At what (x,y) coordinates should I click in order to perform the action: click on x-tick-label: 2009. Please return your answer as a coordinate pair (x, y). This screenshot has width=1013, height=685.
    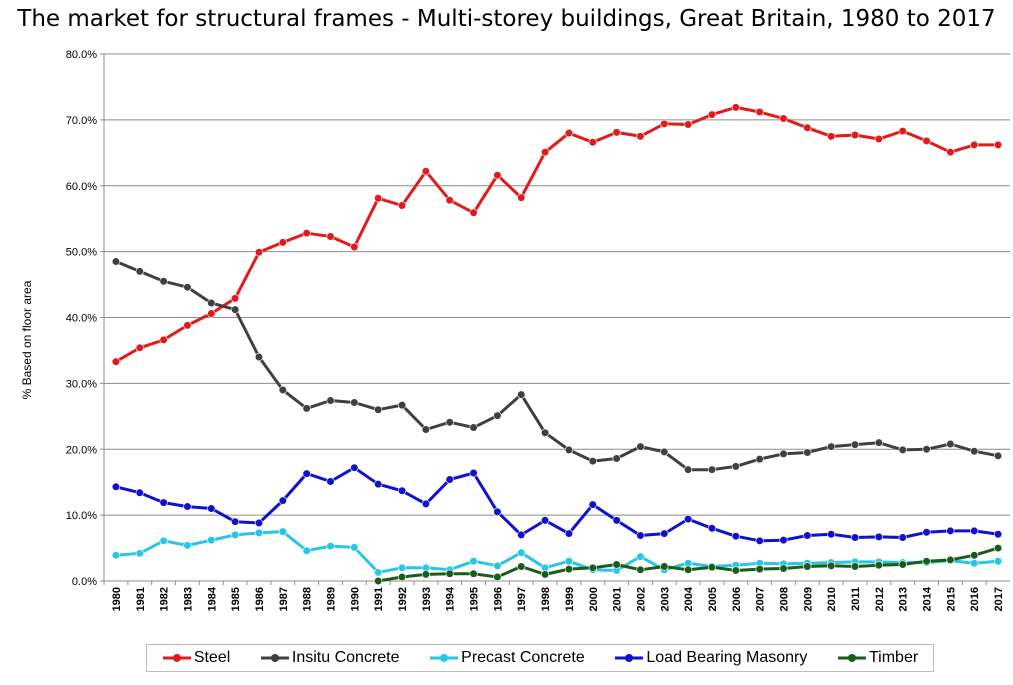
    Looking at the image, I should click on (808, 599).